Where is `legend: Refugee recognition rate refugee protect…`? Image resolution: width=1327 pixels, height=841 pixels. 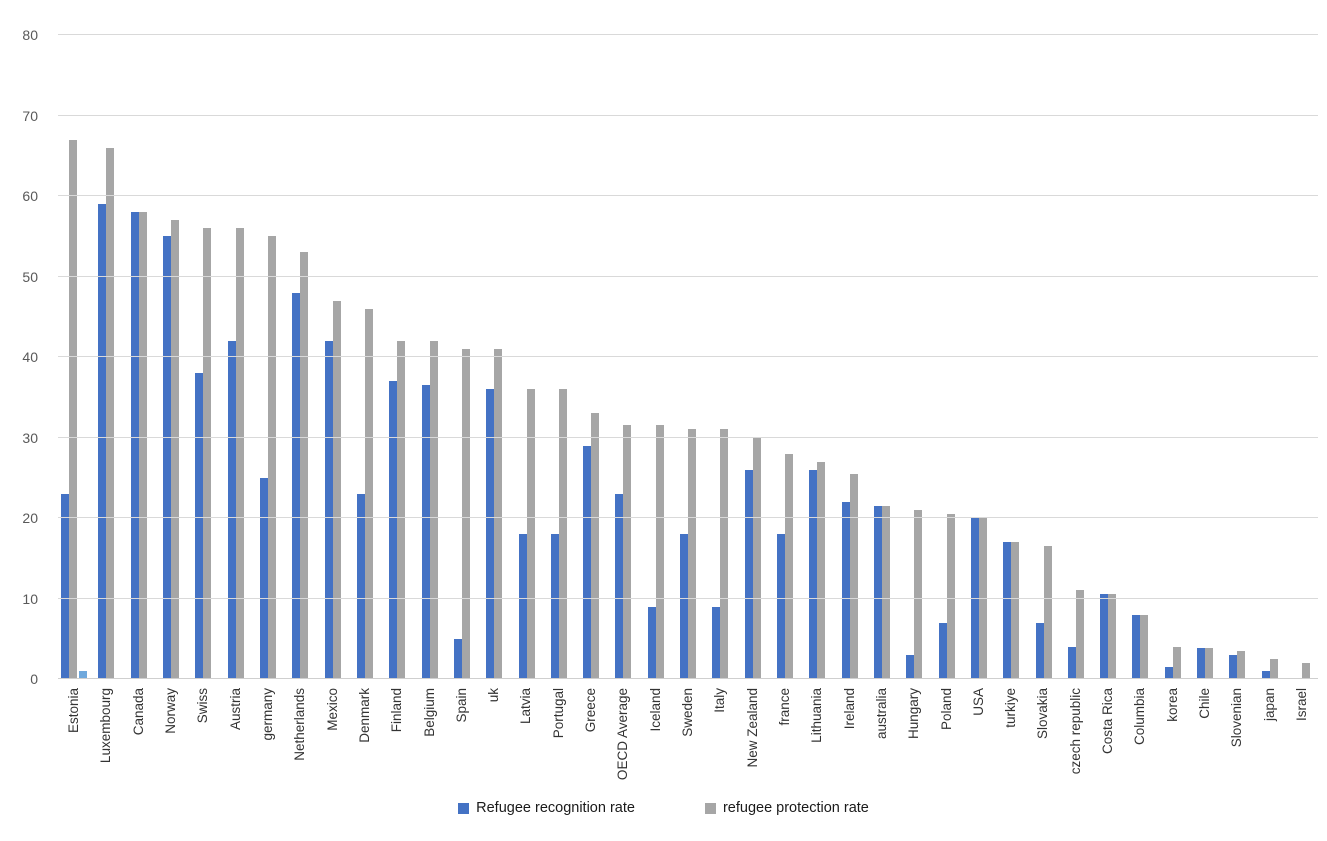 legend: Refugee recognition rate refugee protect… is located at coordinates (663, 808).